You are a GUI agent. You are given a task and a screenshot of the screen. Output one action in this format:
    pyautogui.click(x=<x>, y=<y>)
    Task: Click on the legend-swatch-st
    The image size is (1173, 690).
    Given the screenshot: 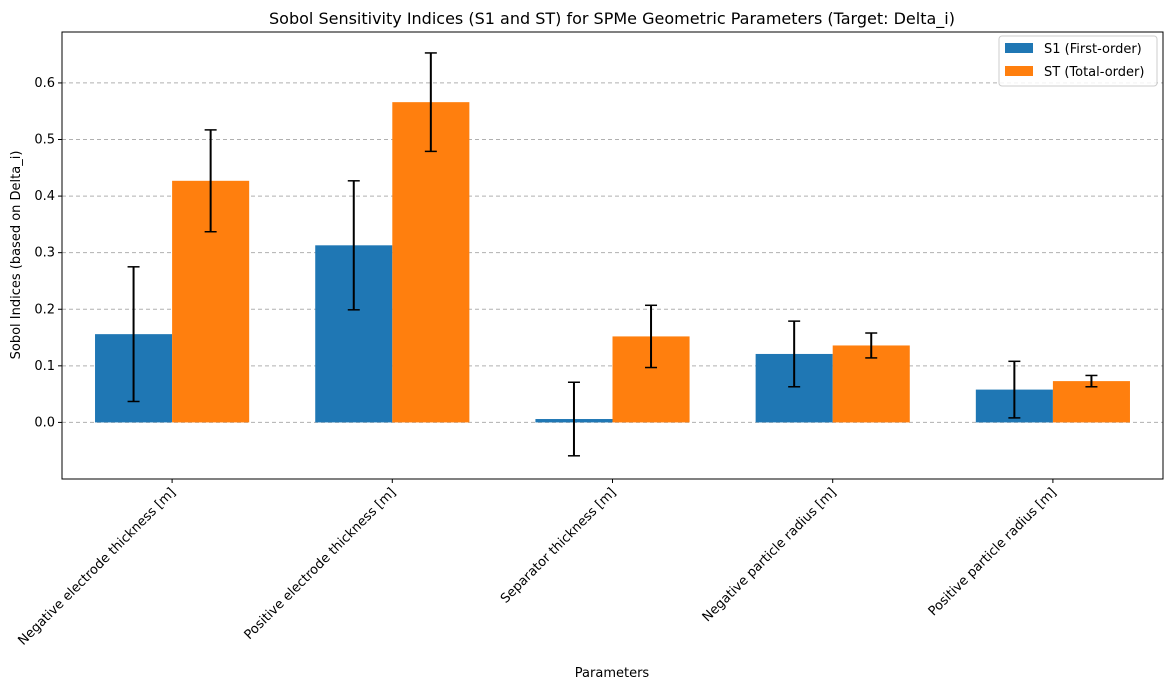 What is the action you would take?
    pyautogui.click(x=1019, y=71)
    